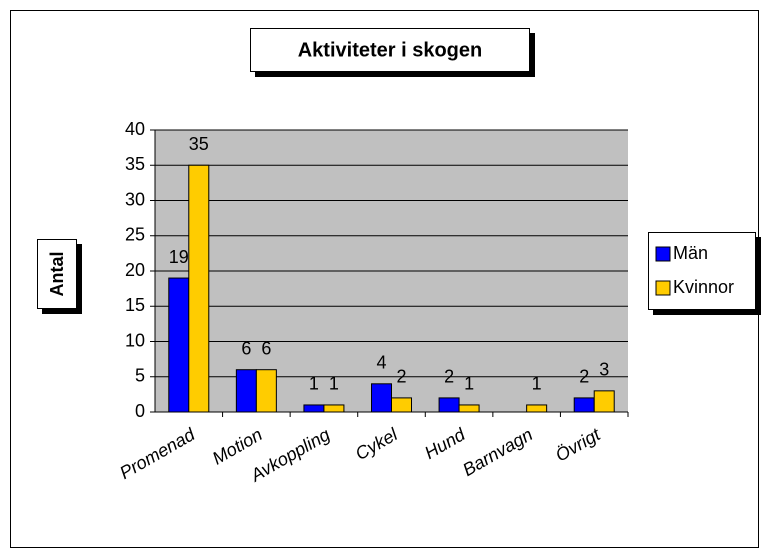 This screenshot has width=769, height=558. Describe the element at coordinates (140, 411) in the screenshot. I see `y-tick-label: 0` at that location.